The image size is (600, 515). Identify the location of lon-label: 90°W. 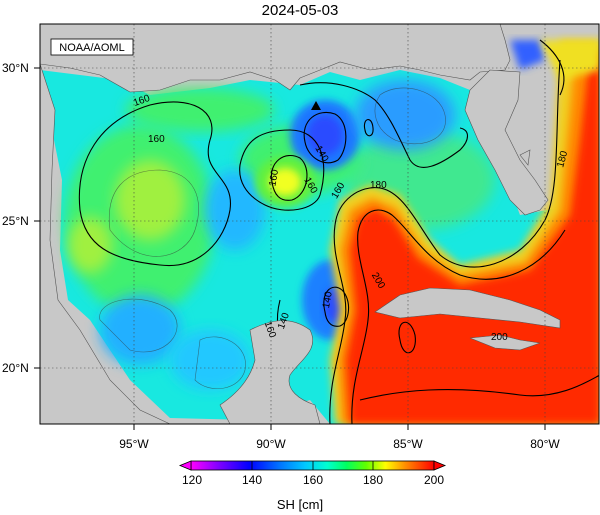
(271, 444).